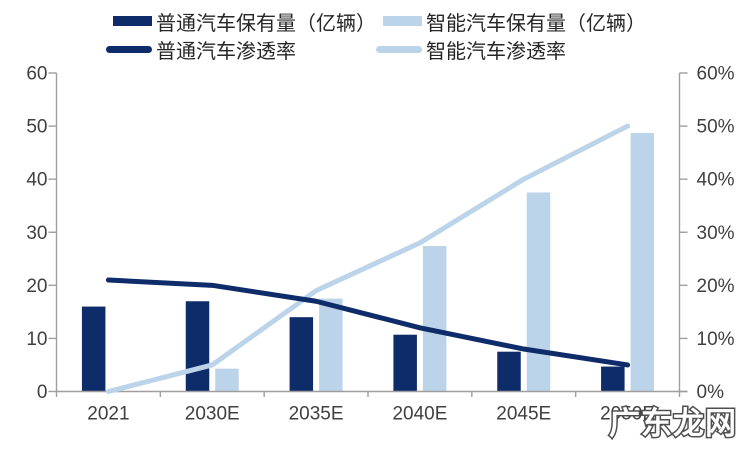  Describe the element at coordinates (132, 21) in the screenshot. I see `bar-swatch-navy-icon` at that location.